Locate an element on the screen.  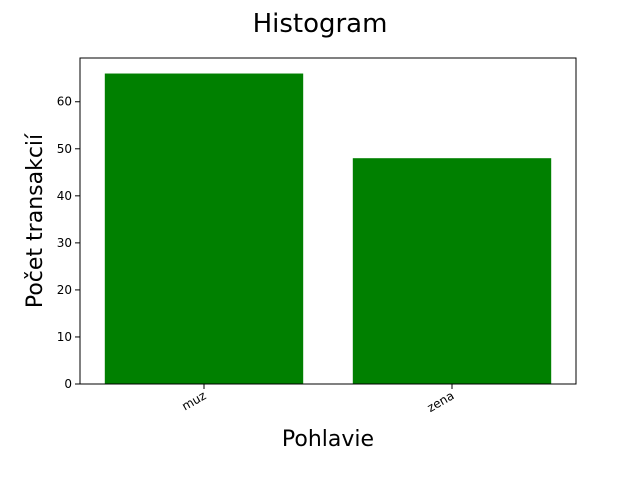
y-tick-label: 50 is located at coordinates (64, 149).